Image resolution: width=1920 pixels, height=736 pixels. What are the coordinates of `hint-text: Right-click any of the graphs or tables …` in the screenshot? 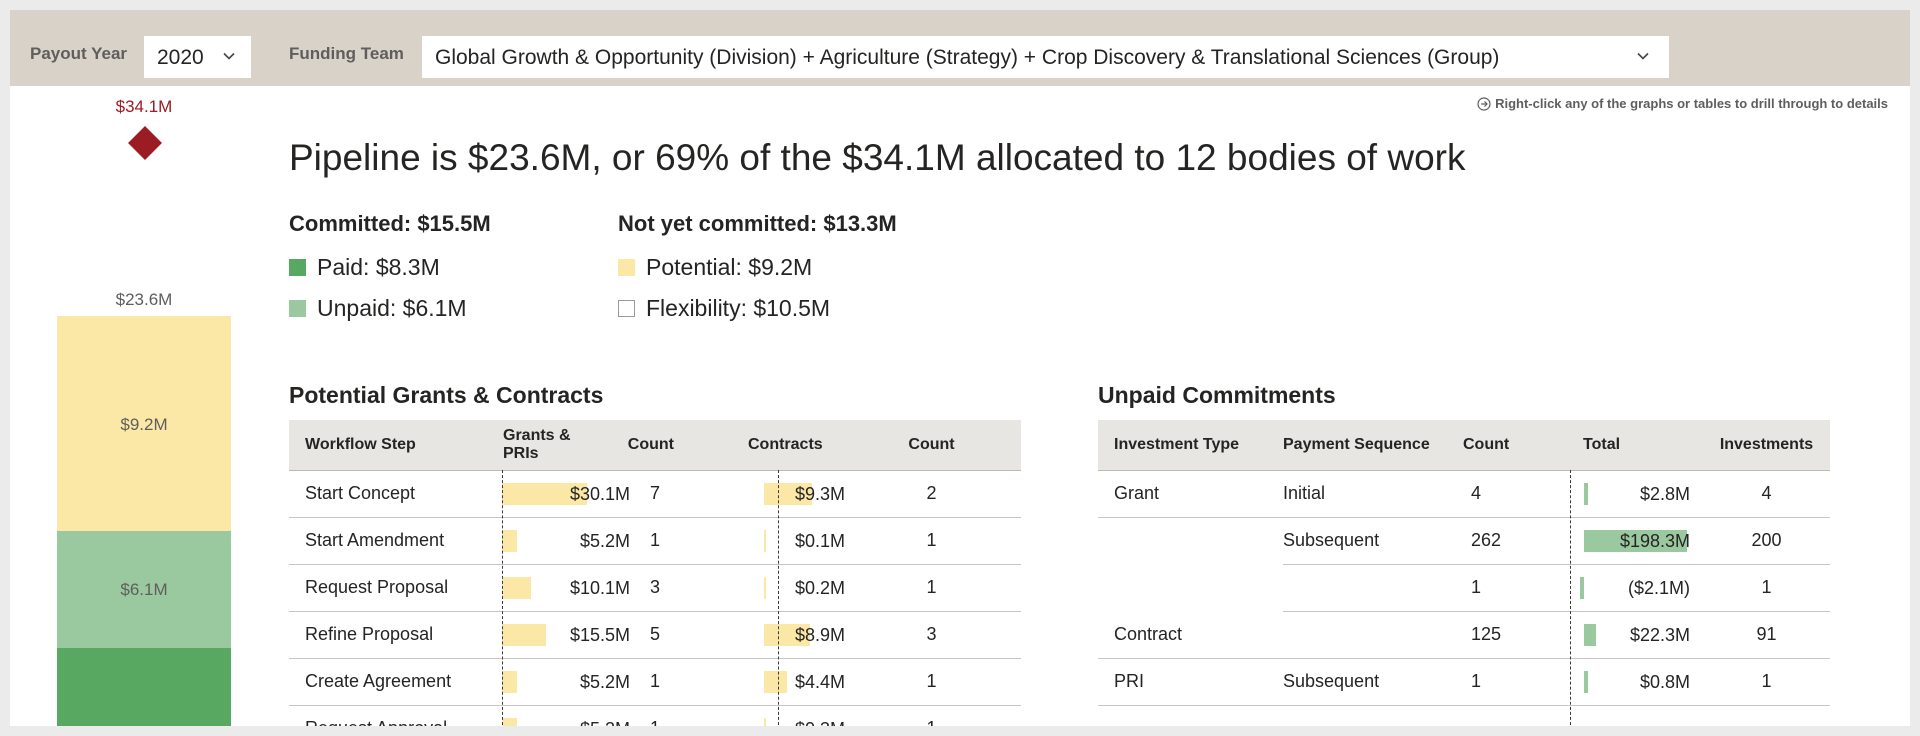 It's located at (1691, 103).